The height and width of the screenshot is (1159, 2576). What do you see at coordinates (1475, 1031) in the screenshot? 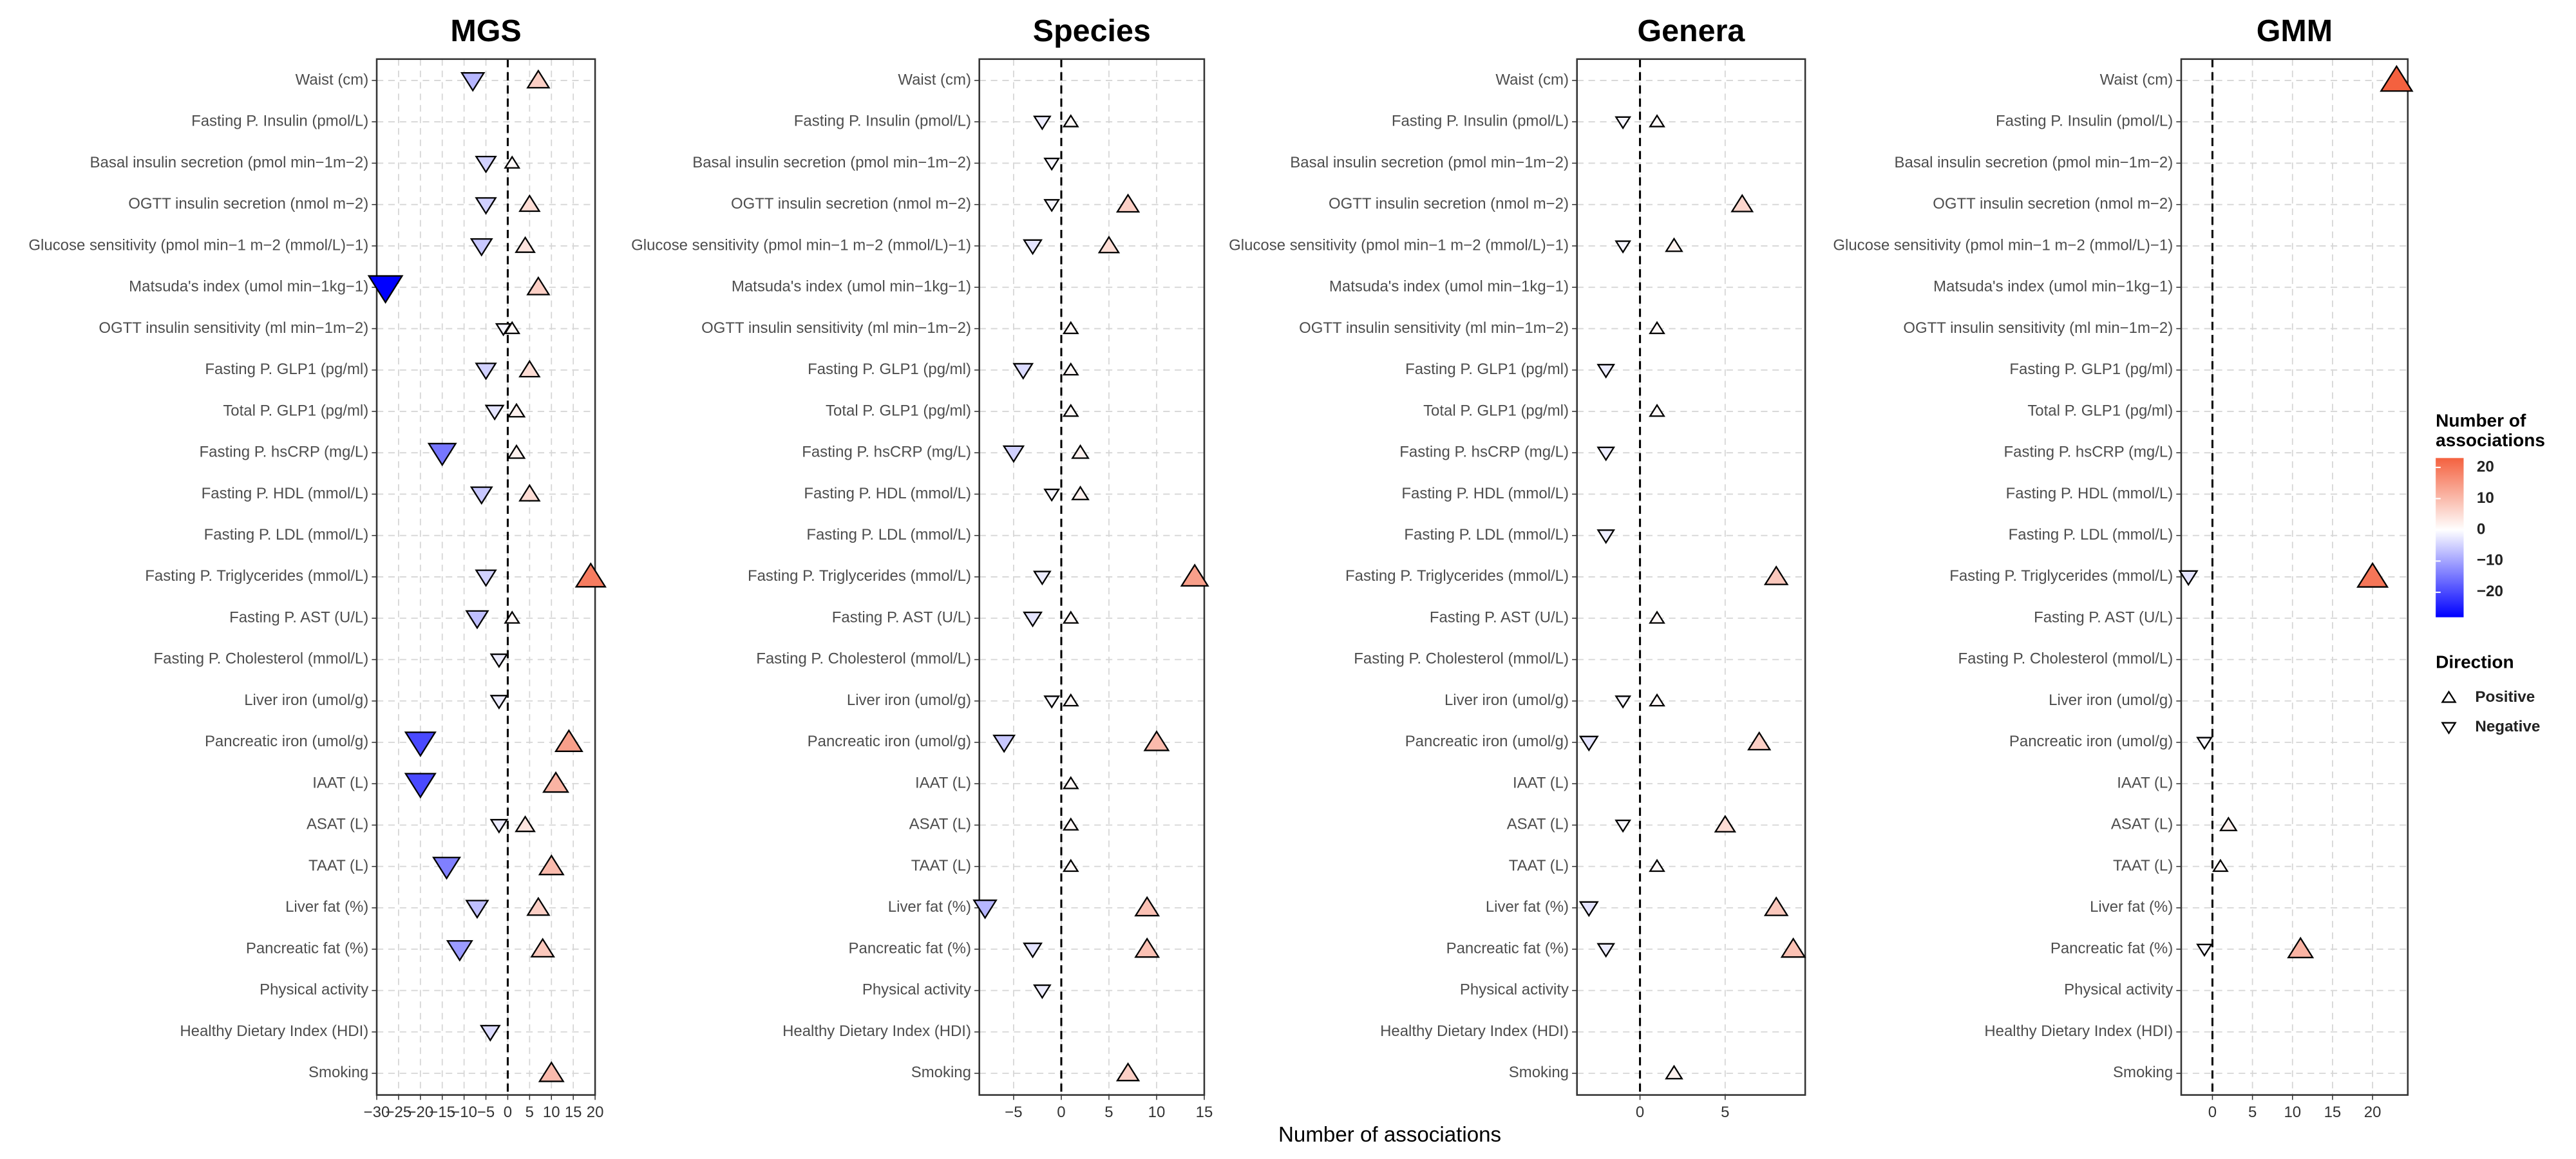
I see `category-label: Healthy Dietary Index (HDI)` at bounding box center [1475, 1031].